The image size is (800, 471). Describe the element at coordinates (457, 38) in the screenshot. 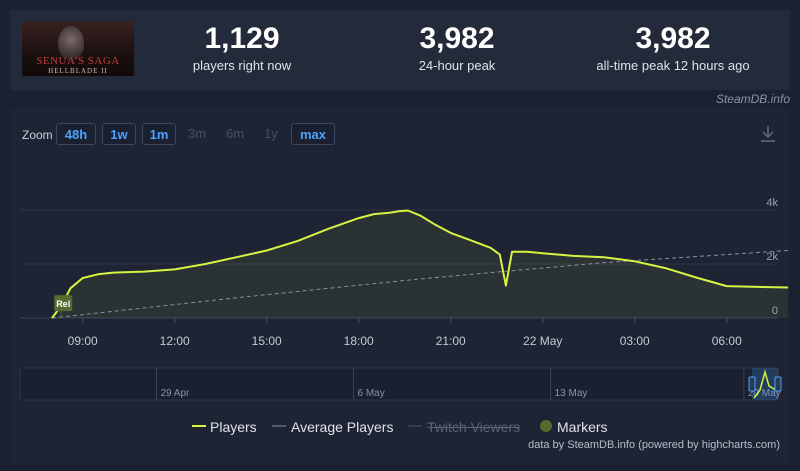

I see `peak-24h-value: 3,982` at that location.